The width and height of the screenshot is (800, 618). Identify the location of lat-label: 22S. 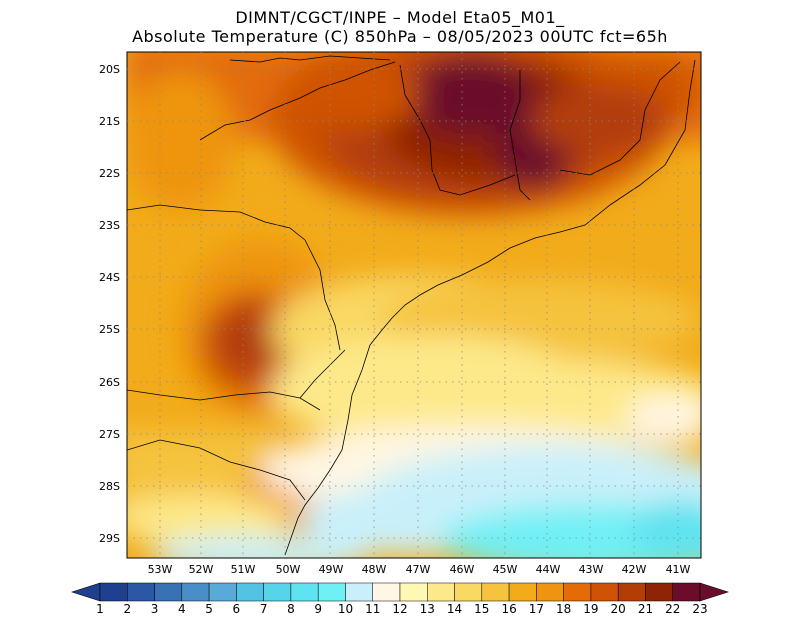
(109, 173).